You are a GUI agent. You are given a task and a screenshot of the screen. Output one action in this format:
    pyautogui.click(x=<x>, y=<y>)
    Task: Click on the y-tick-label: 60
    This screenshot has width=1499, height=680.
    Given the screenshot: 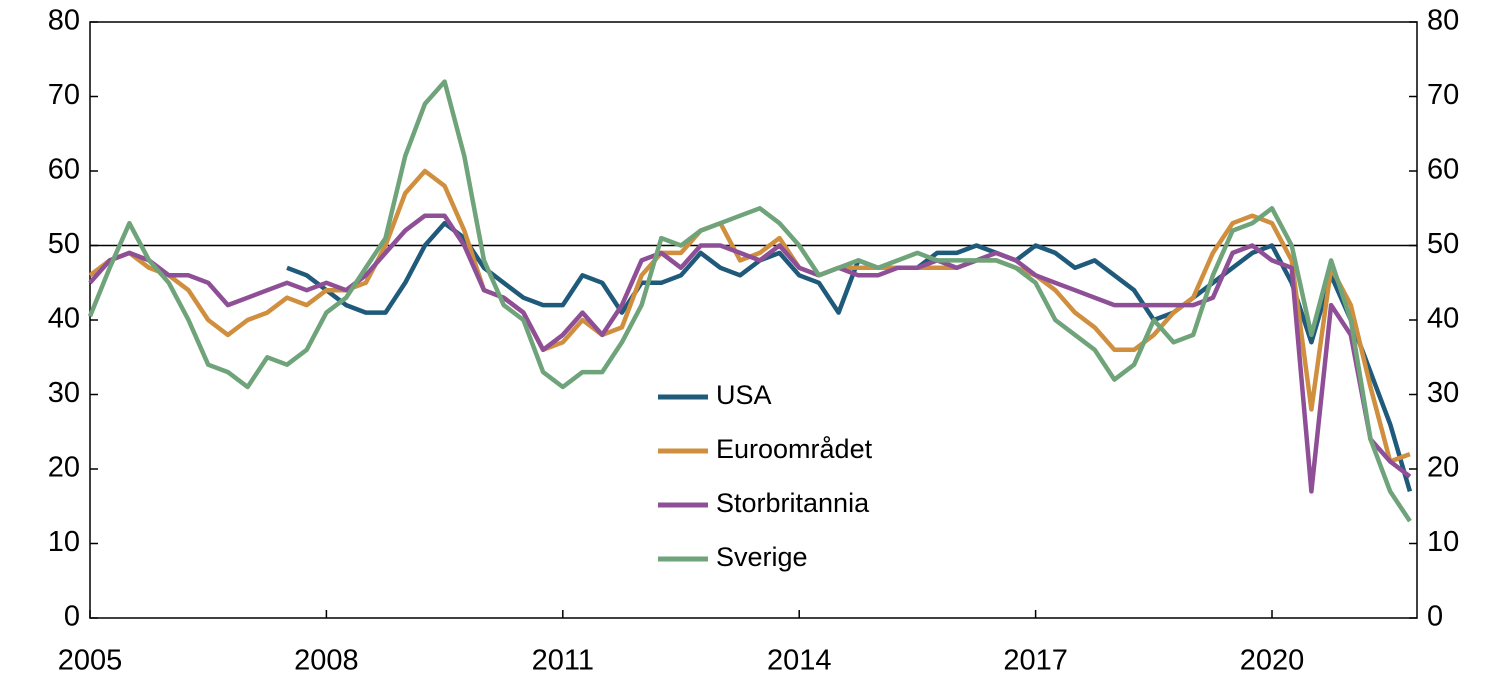 What is the action you would take?
    pyautogui.click(x=64, y=170)
    